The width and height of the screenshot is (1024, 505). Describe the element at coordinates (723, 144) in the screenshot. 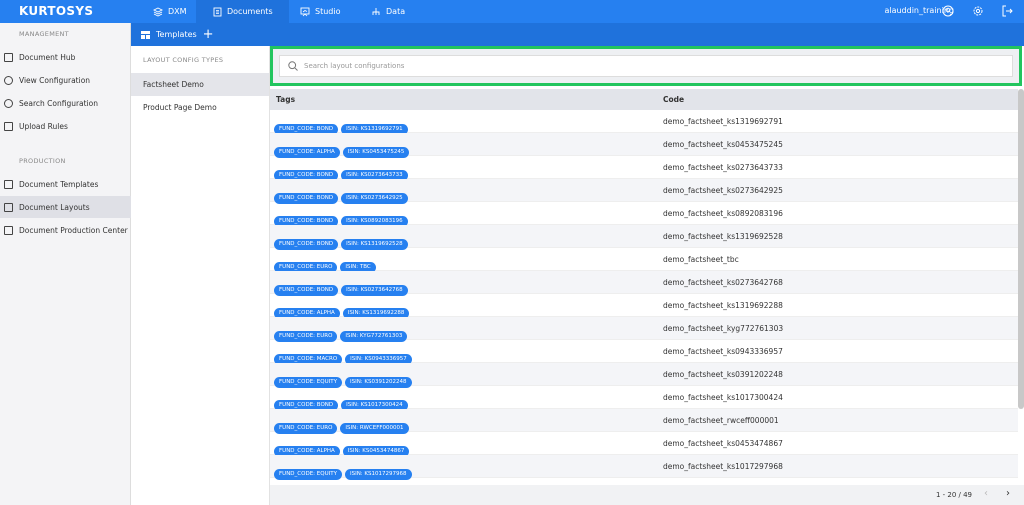

I see `code-cell: demo_factsheet_ks0453475245` at that location.